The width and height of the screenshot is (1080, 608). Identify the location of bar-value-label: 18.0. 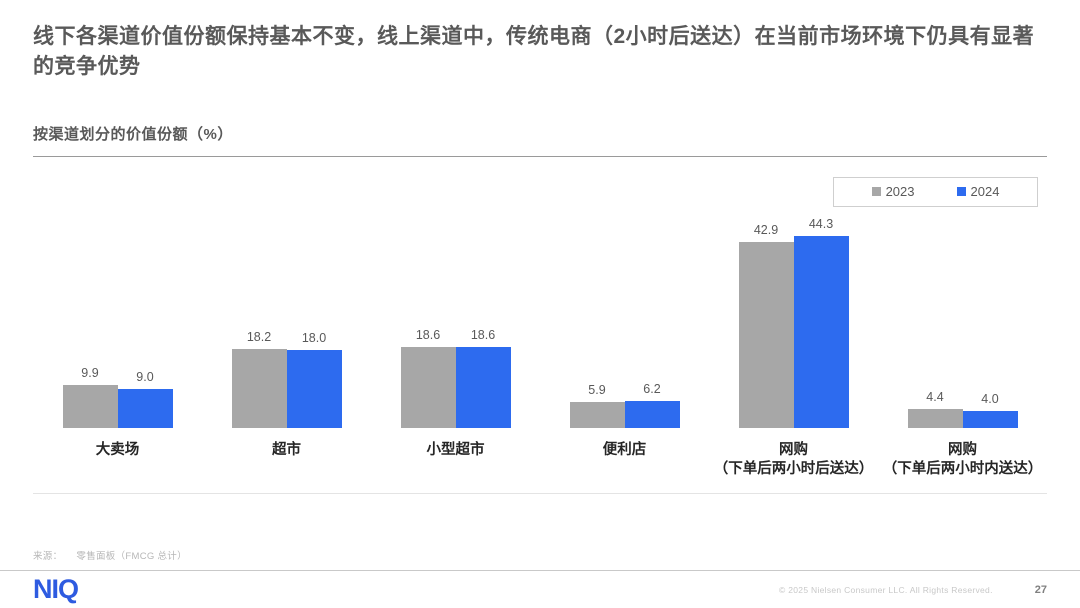
(314, 337).